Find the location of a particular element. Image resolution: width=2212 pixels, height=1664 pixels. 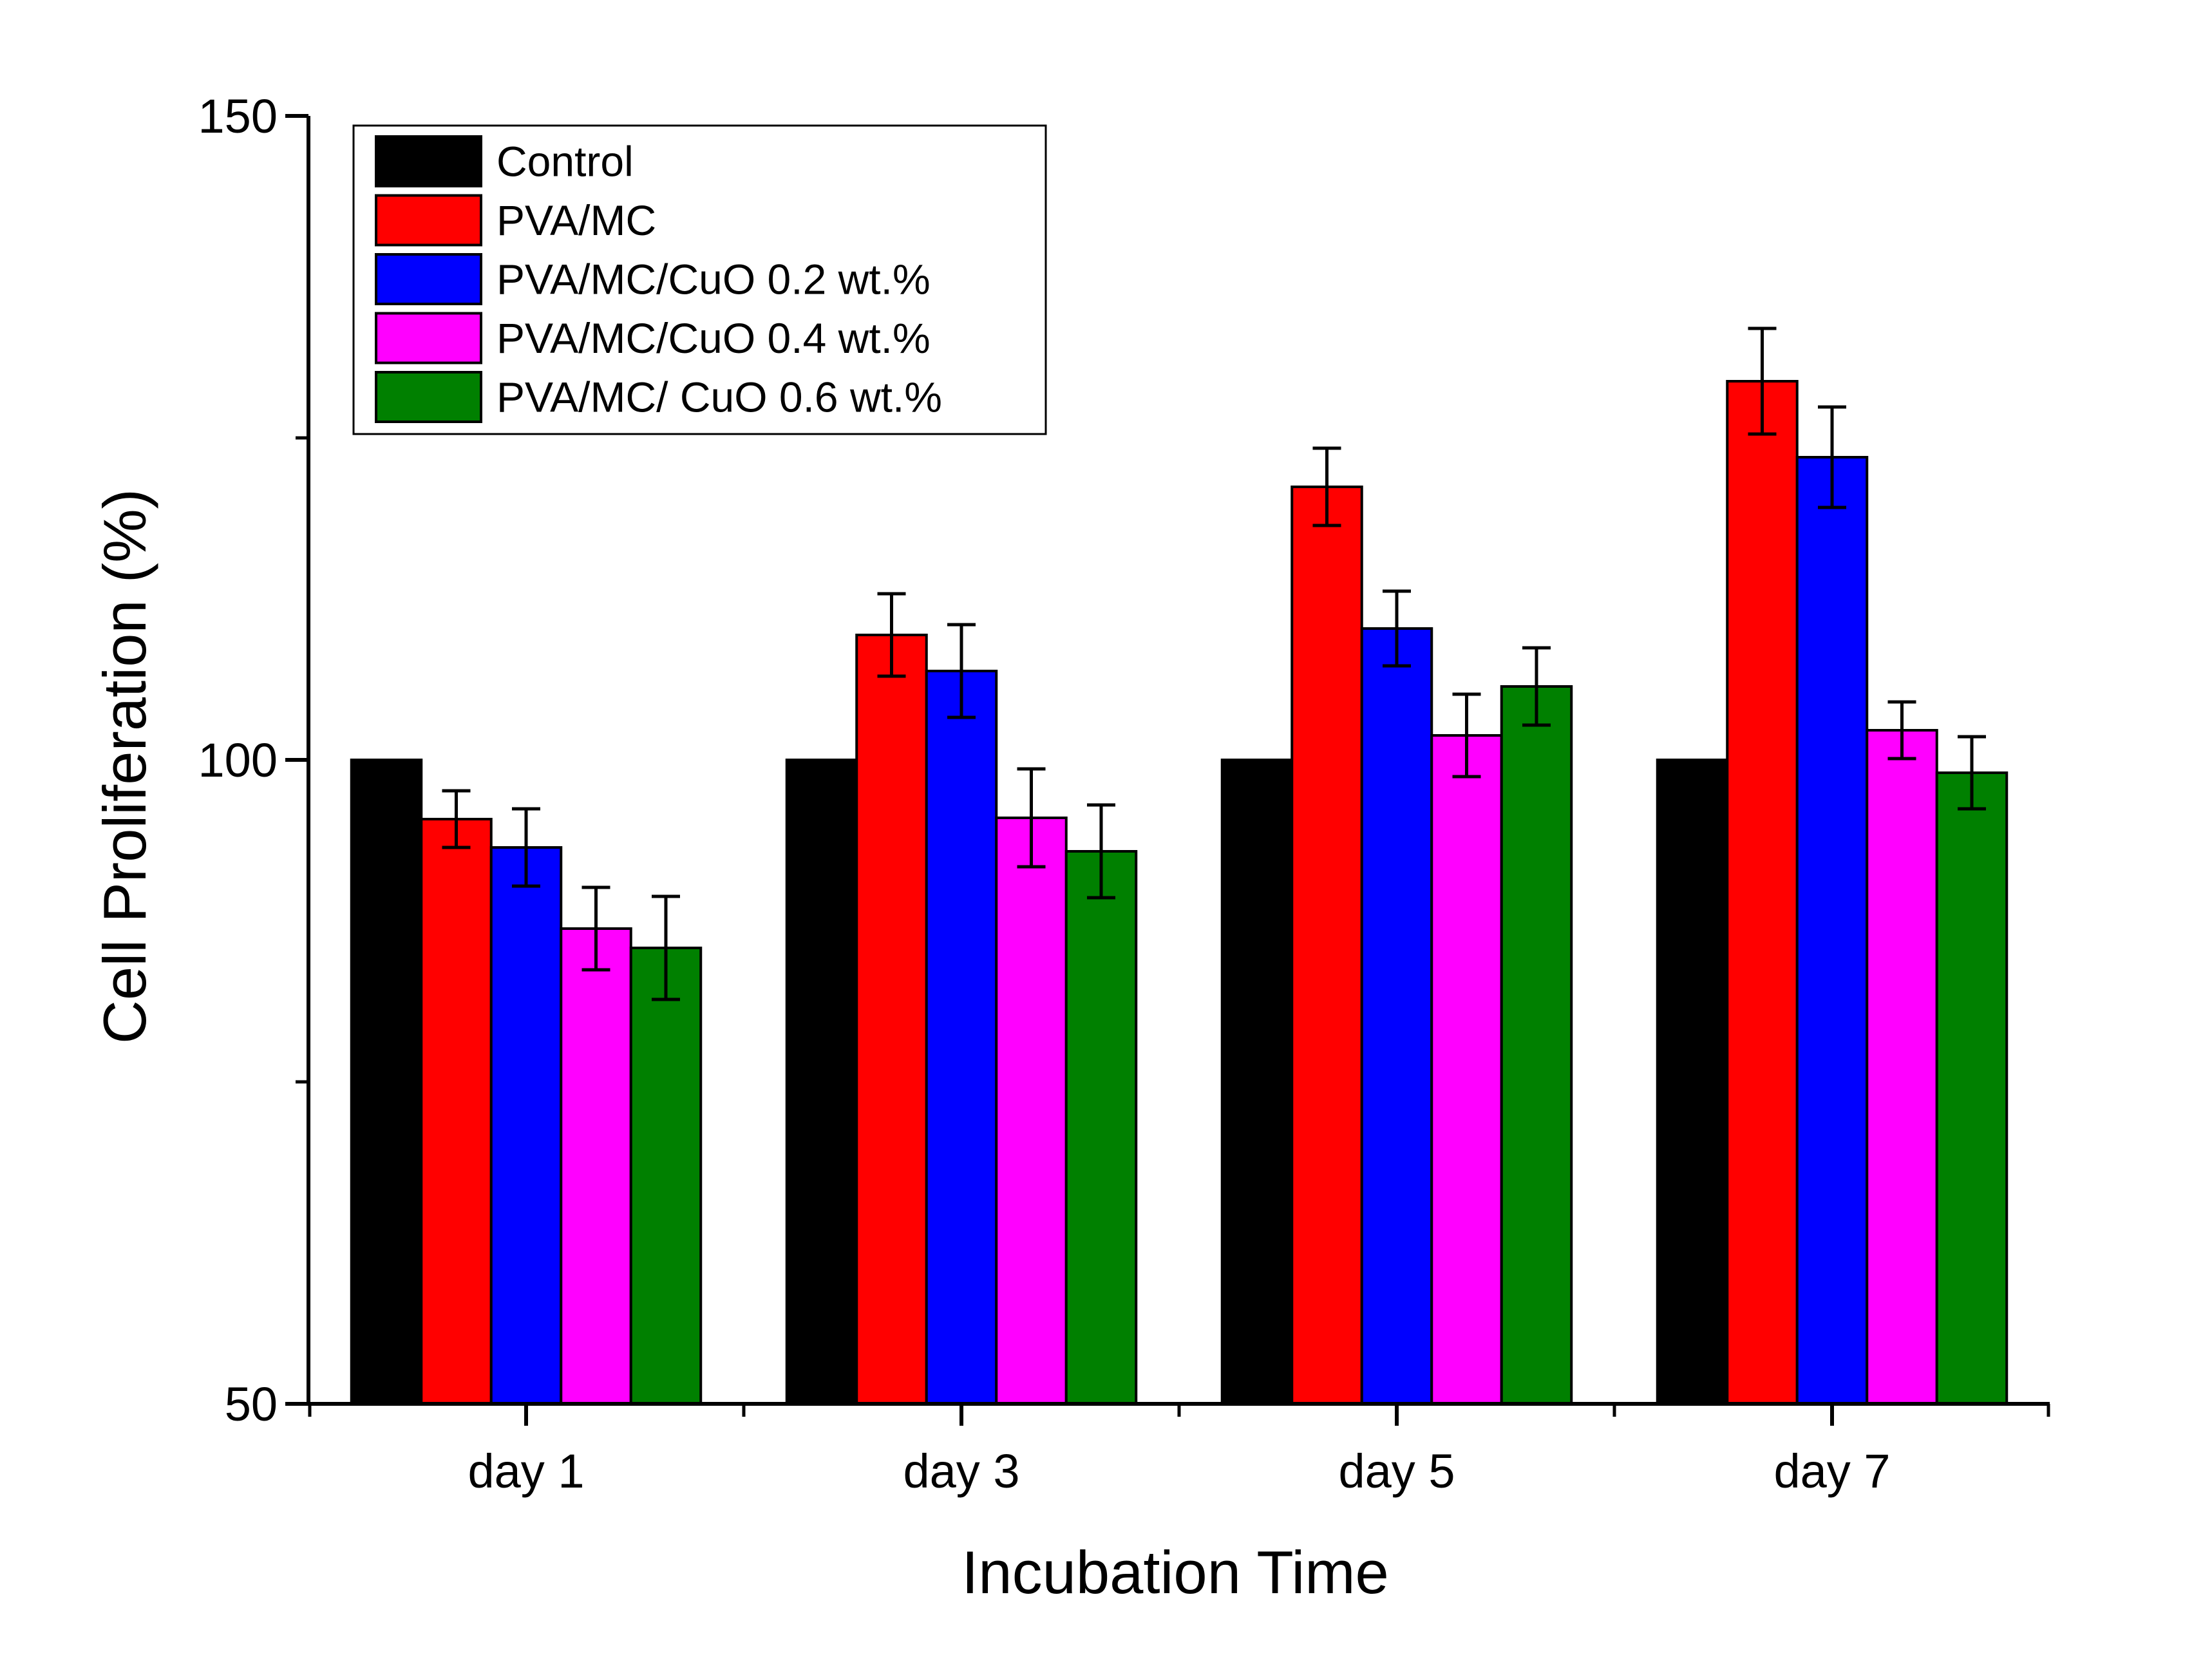

y-tick-label: 150 is located at coordinates (238, 117).